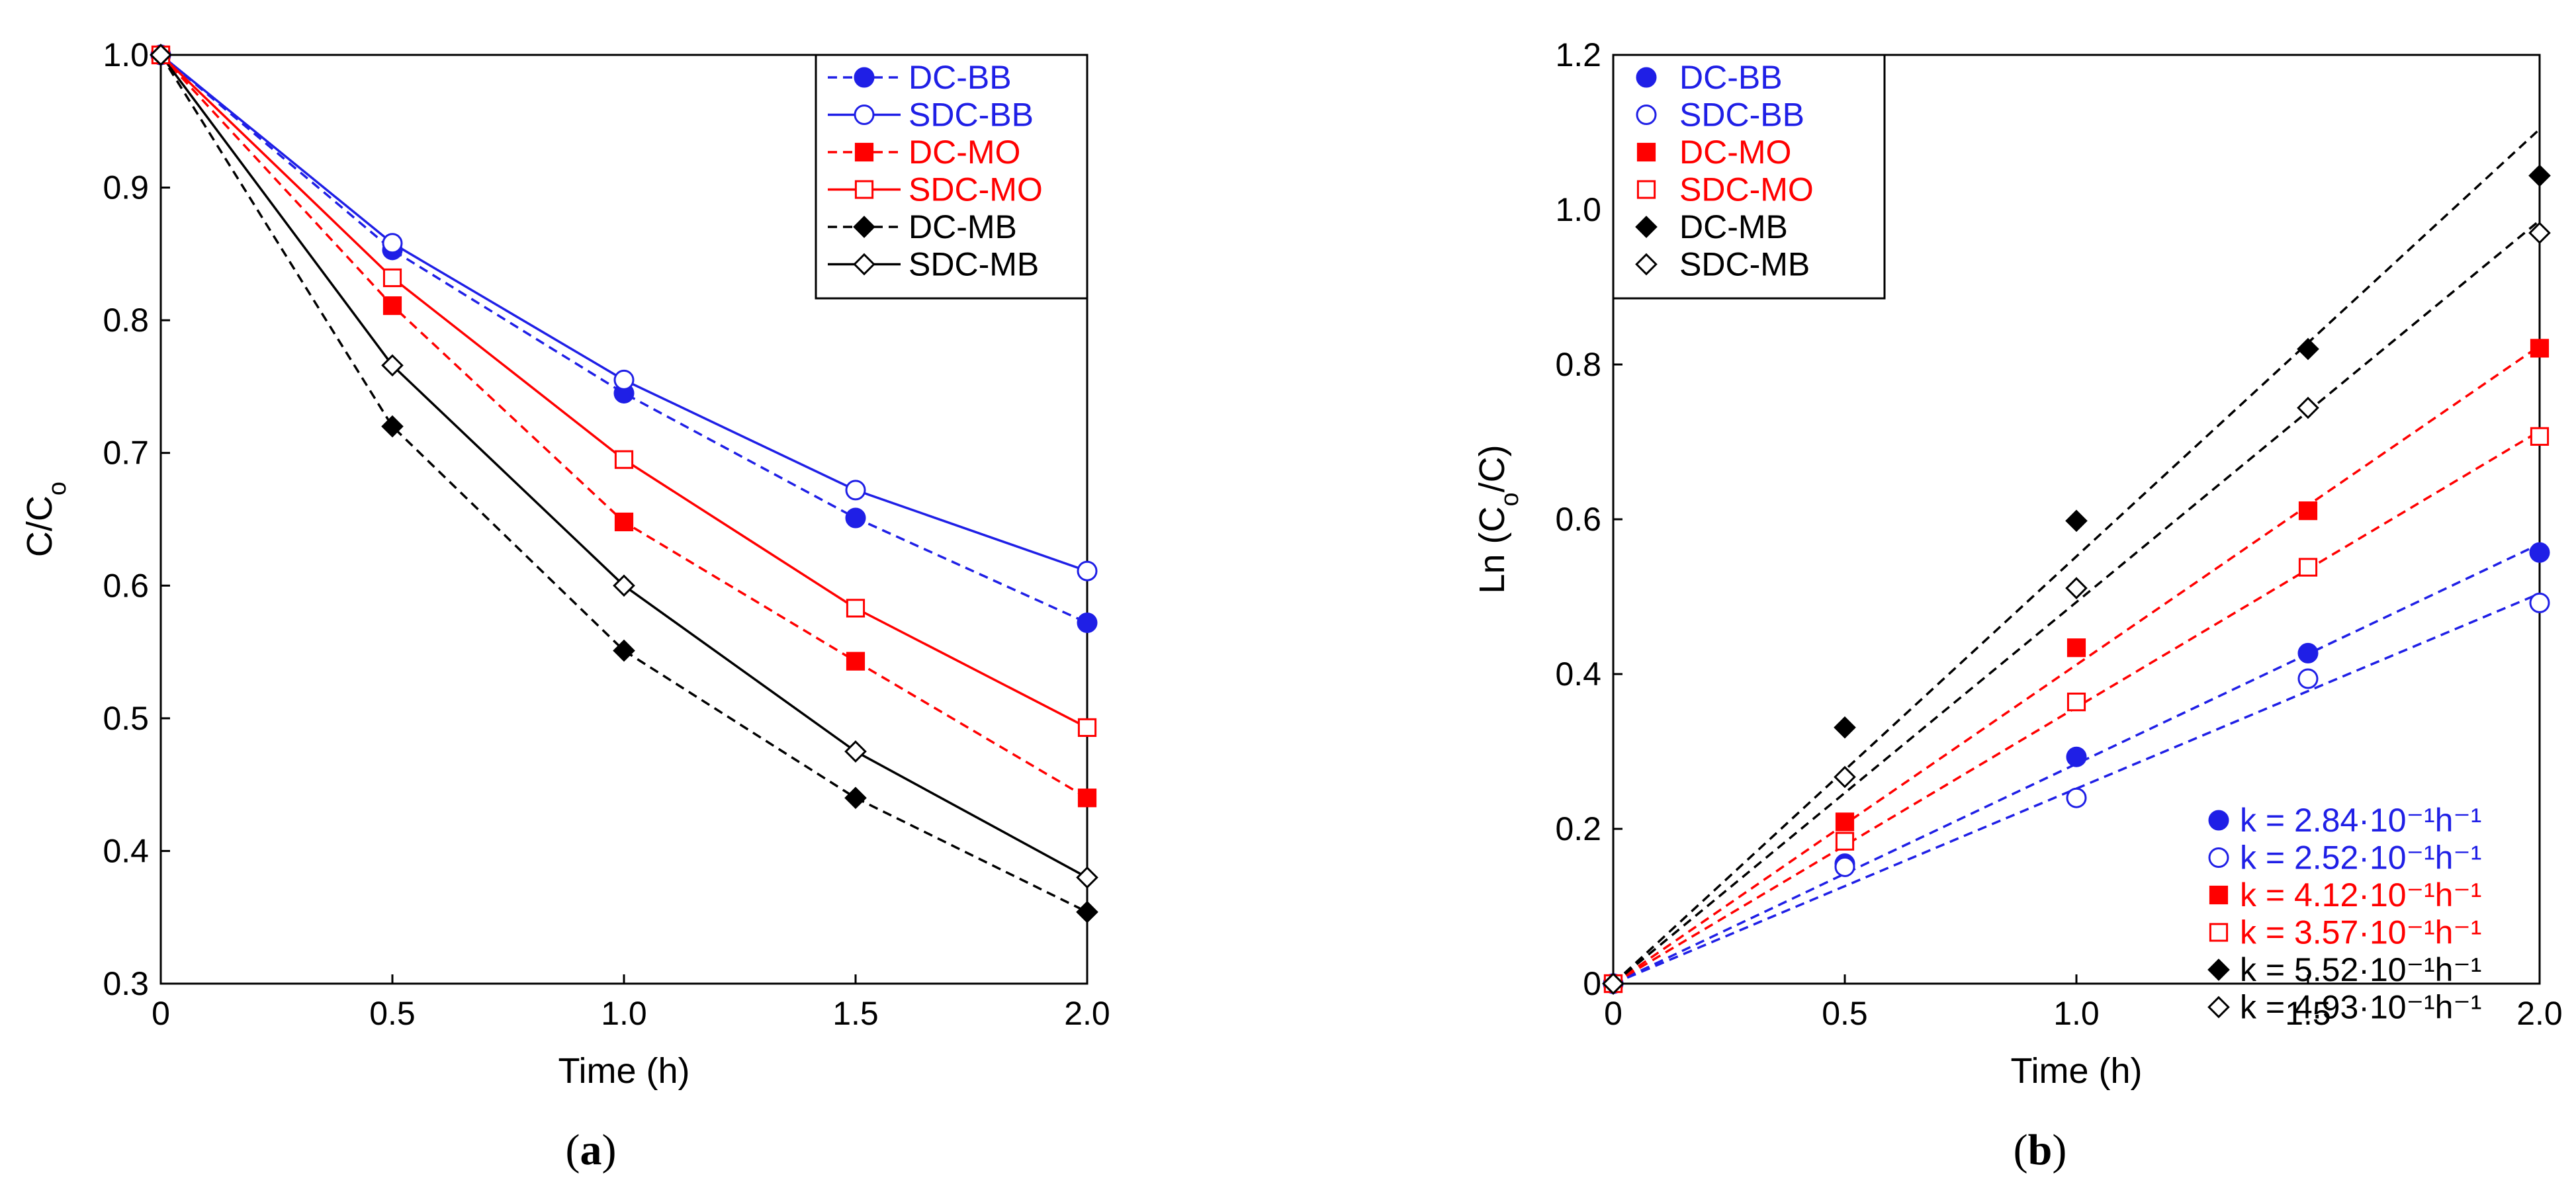 The height and width of the screenshot is (1194, 2576). What do you see at coordinates (1749, 177) in the screenshot?
I see `legend-box` at bounding box center [1749, 177].